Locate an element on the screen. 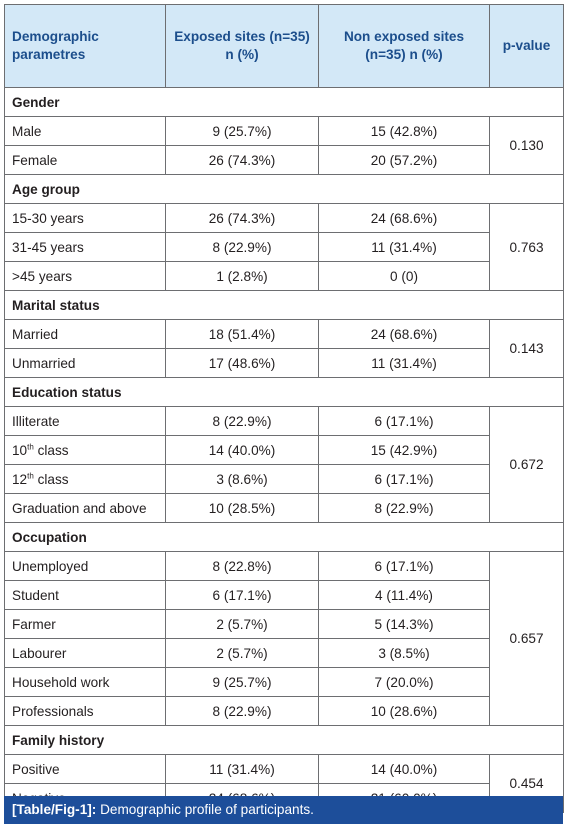 The image size is (568, 828). table-row: Professionals 8 (22.9%) 10 (28.6%) is located at coordinates (284, 711).